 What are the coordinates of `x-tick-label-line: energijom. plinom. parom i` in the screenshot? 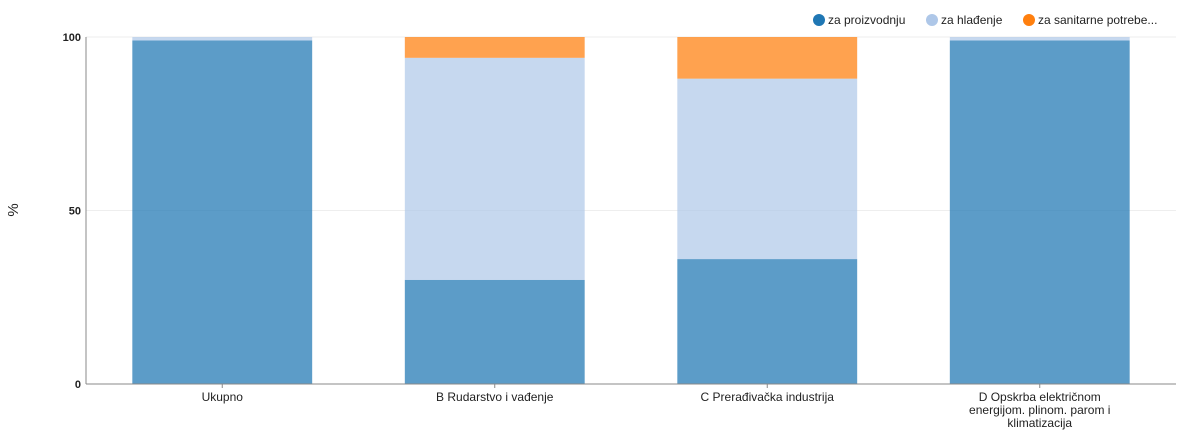 It's located at (1039, 410).